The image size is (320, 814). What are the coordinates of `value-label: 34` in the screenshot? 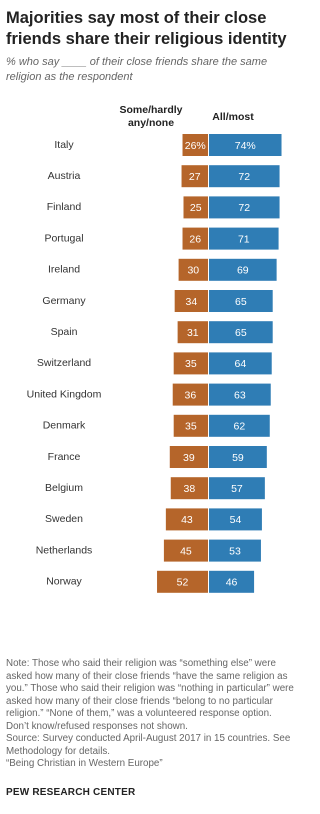 It's located at (191, 302).